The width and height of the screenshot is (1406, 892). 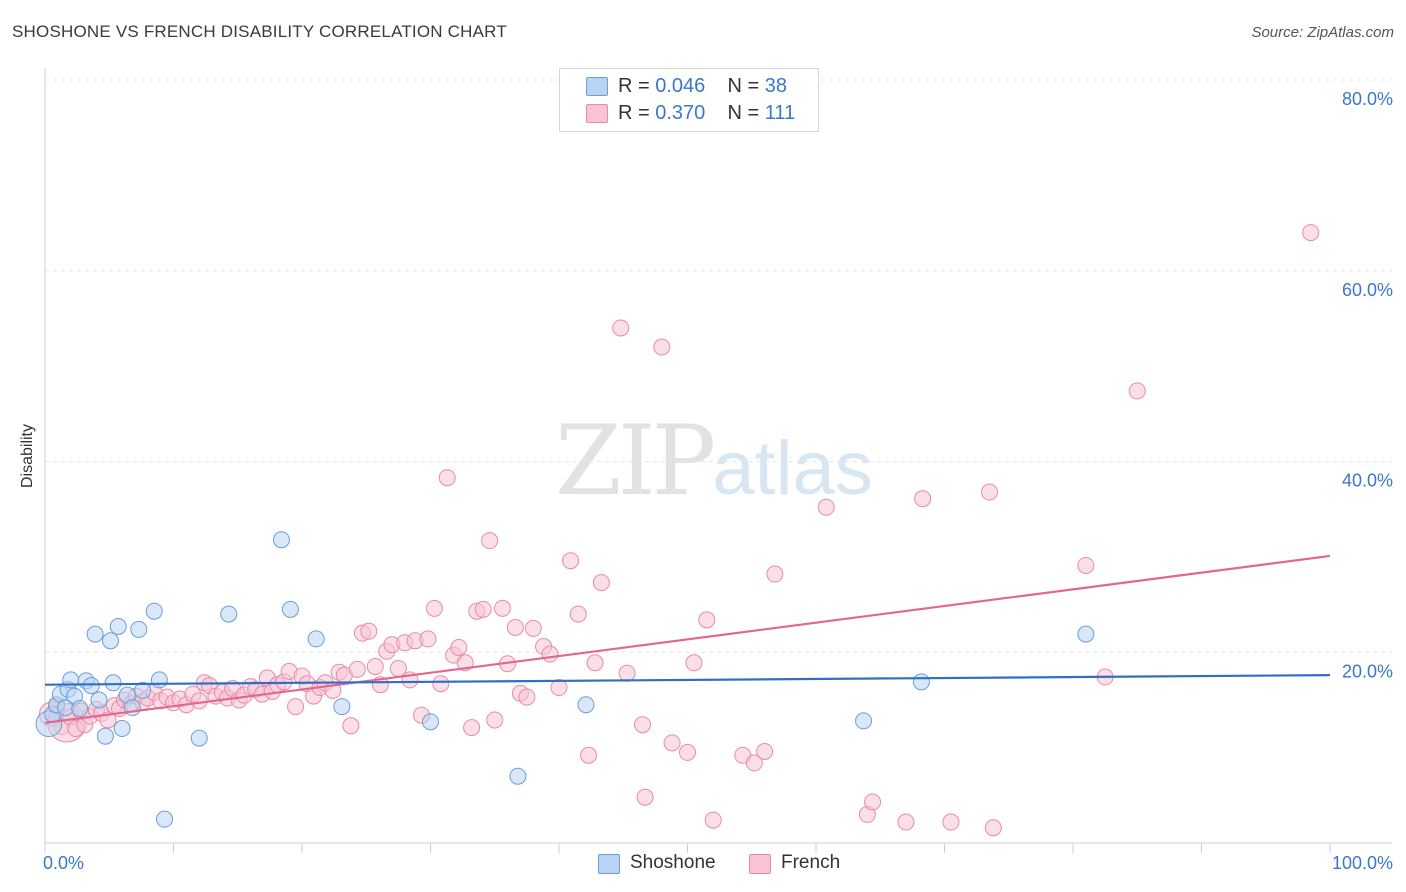 I want to click on series-legend: Shoshone French, so click(x=703, y=865).